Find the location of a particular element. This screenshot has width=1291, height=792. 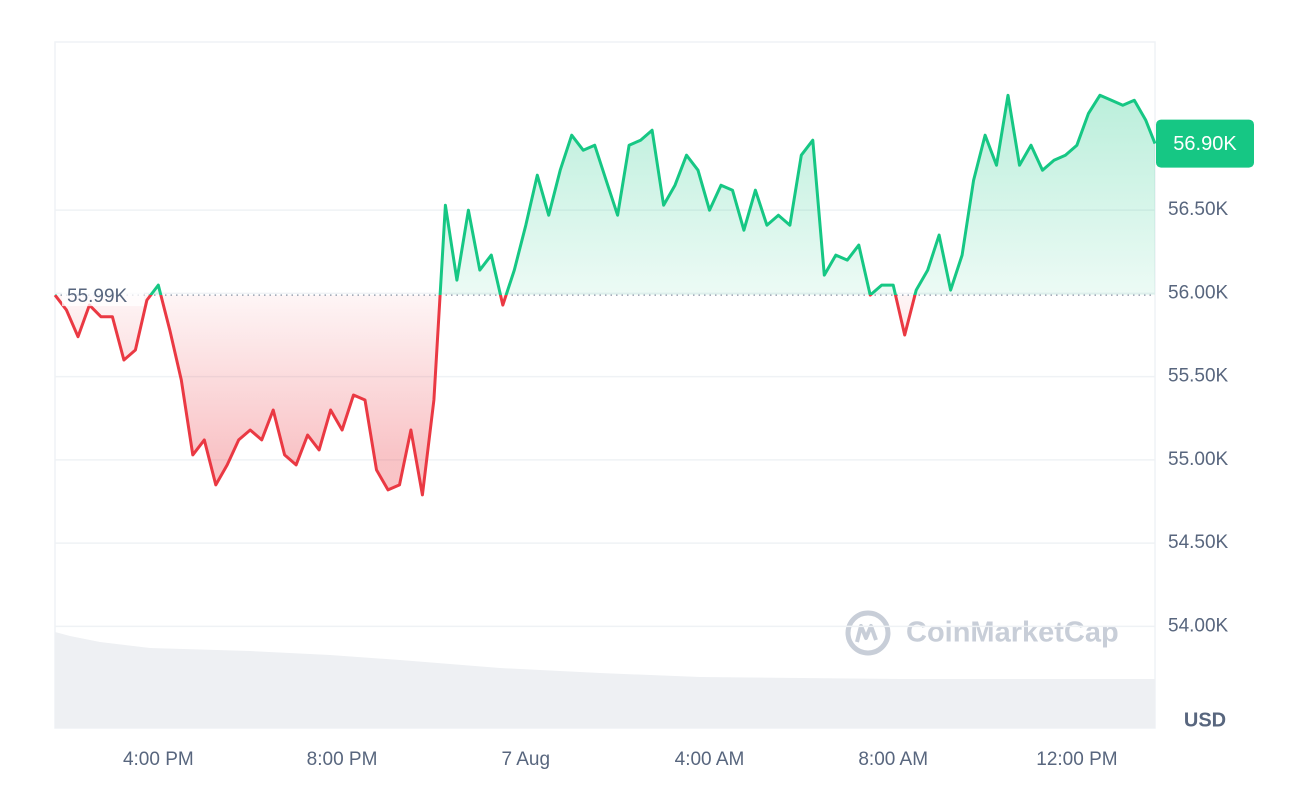

x-tick-label: 12:00 PM is located at coordinates (1076, 759).